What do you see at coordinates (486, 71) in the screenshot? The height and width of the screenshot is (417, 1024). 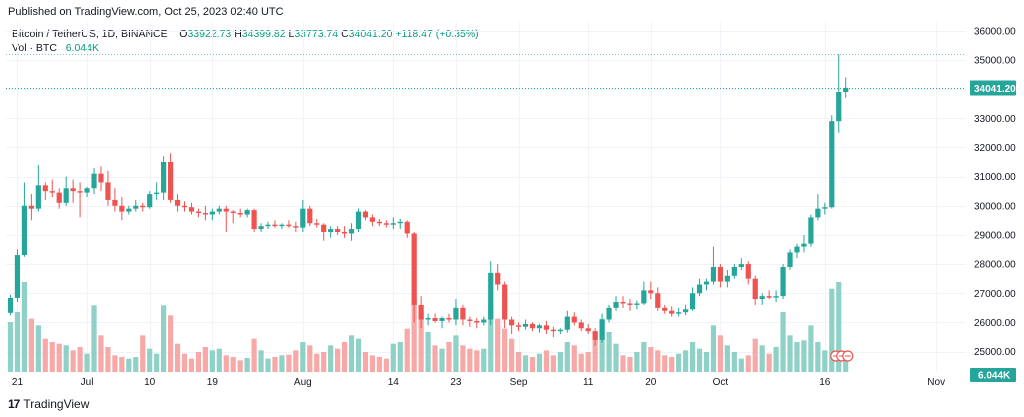 I see `last-price-line` at bounding box center [486, 71].